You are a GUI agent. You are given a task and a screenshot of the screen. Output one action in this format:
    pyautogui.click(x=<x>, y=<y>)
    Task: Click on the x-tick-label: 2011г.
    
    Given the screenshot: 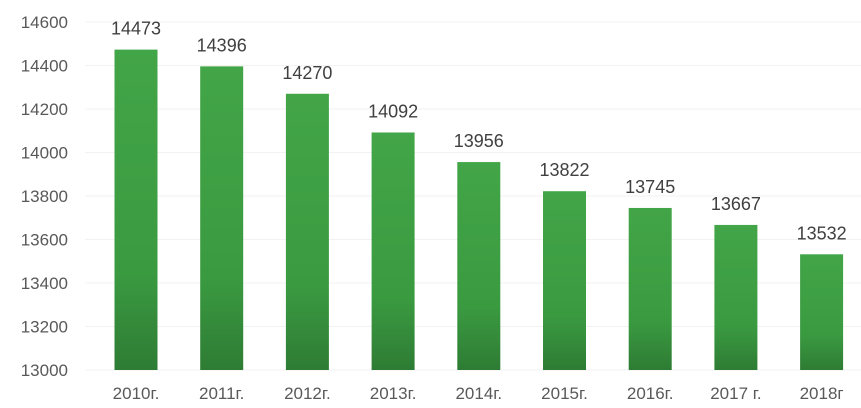 What is the action you would take?
    pyautogui.click(x=221, y=393)
    